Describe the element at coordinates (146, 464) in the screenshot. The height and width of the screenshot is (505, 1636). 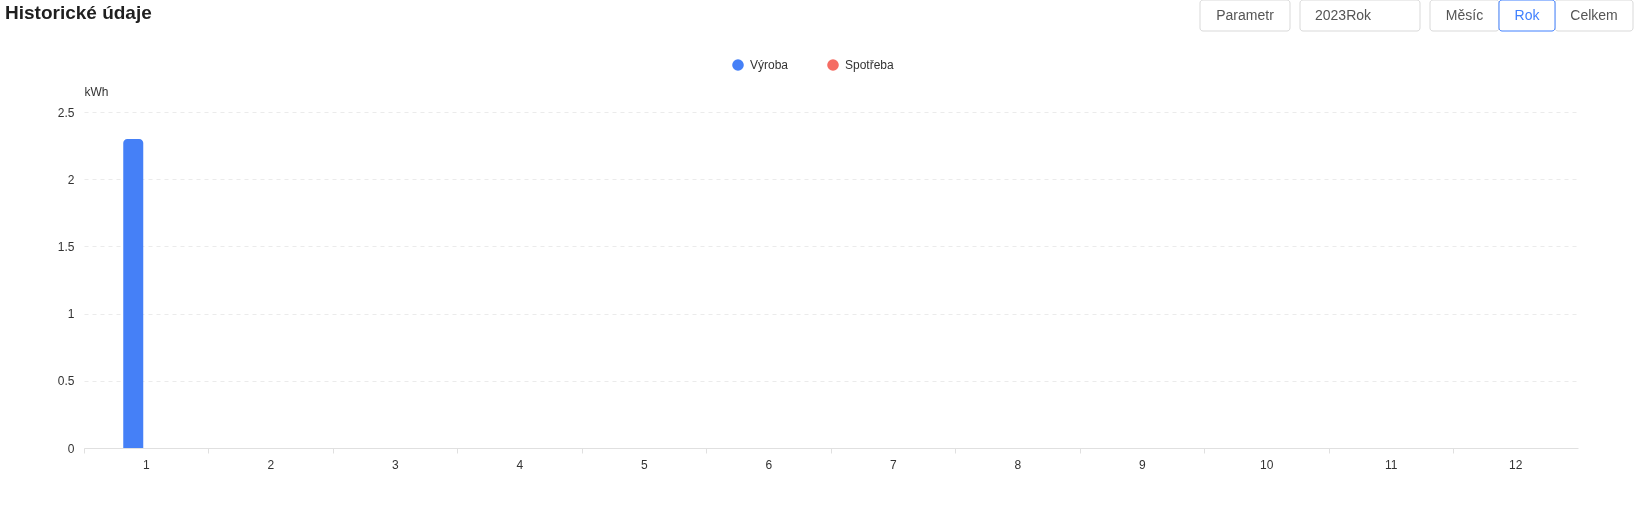
I see `x-tick-label: 1` at that location.